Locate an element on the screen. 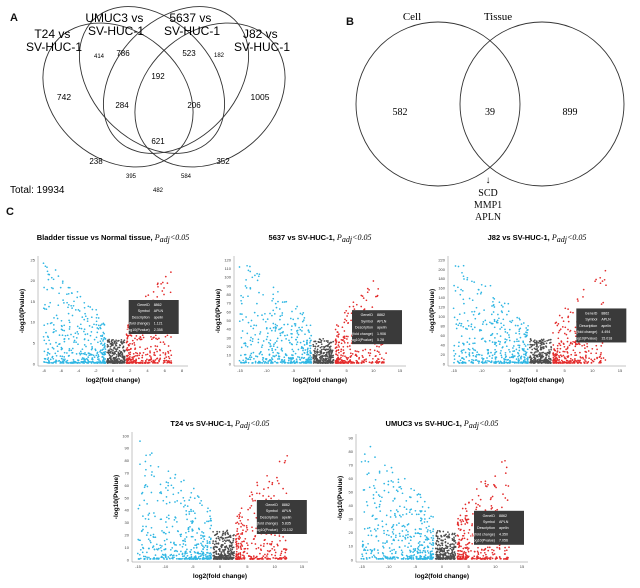  tooltip-value: 2.358 is located at coordinates (158, 330).